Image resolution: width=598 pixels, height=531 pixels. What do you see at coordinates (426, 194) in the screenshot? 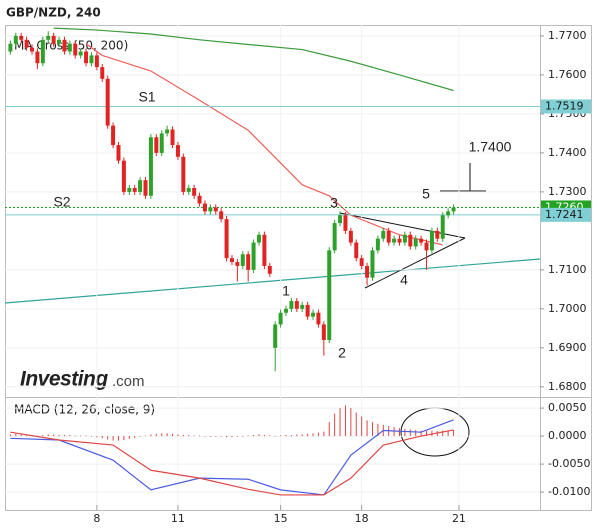
I see `annotation: 5` at bounding box center [426, 194].